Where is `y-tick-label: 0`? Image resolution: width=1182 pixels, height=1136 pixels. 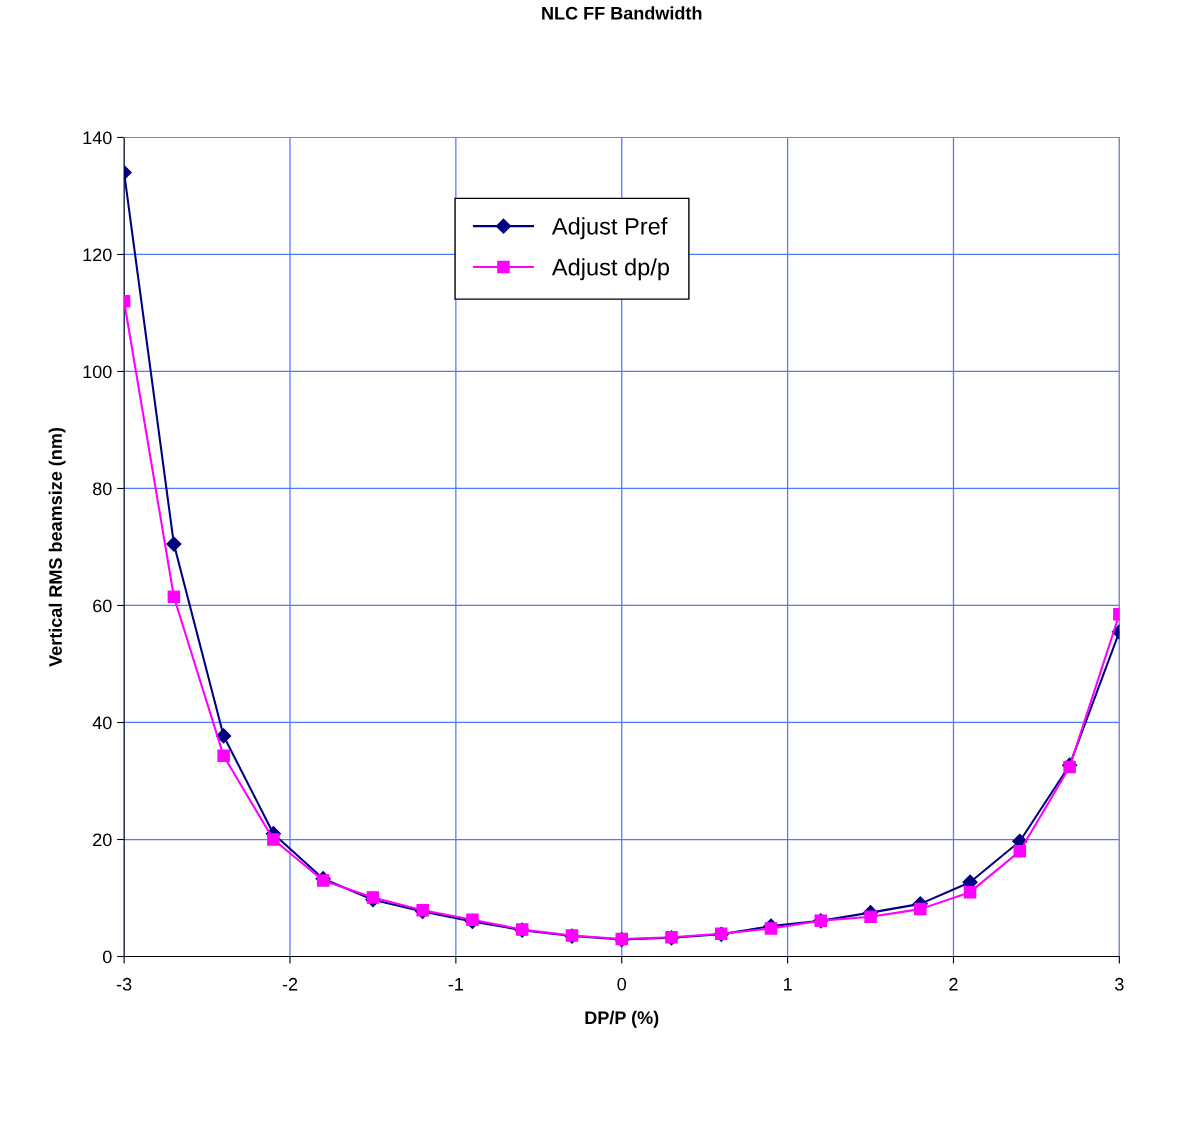 y-tick-label: 0 is located at coordinates (107, 957).